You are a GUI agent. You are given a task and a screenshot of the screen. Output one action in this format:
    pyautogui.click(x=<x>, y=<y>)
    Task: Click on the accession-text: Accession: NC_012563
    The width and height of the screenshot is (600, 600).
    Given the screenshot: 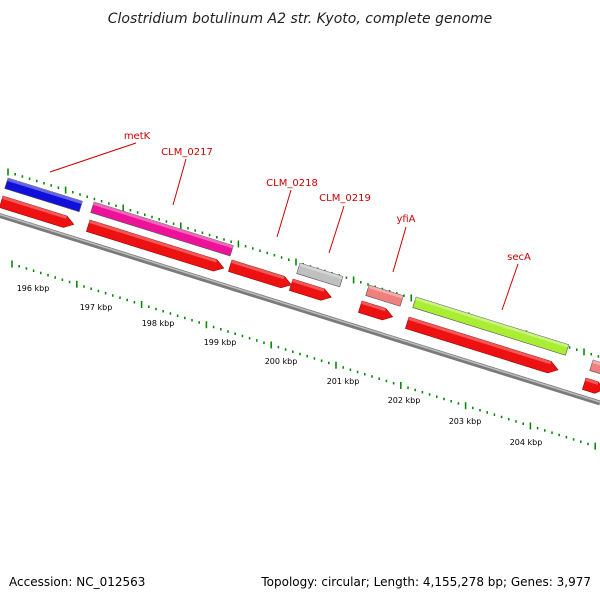 What is the action you would take?
    pyautogui.click(x=77, y=582)
    